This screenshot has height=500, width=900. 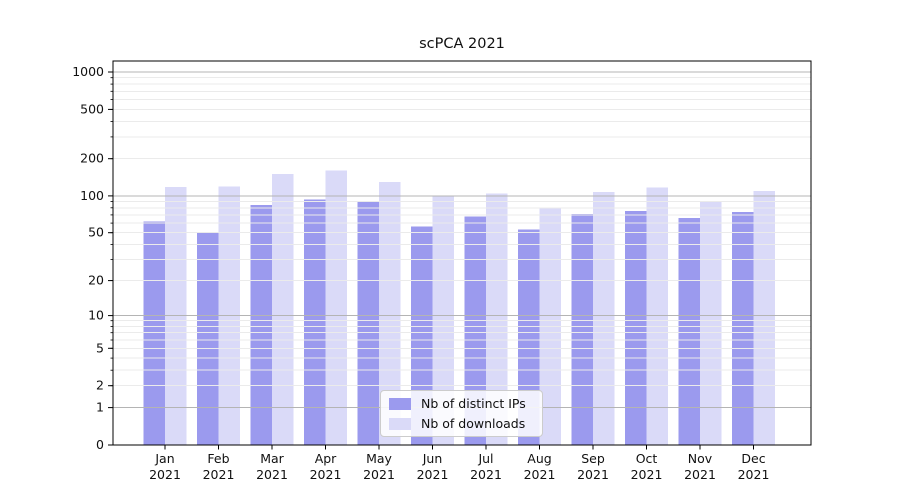 What do you see at coordinates (593, 458) in the screenshot?
I see `x-tick-label-month: Sep` at bounding box center [593, 458].